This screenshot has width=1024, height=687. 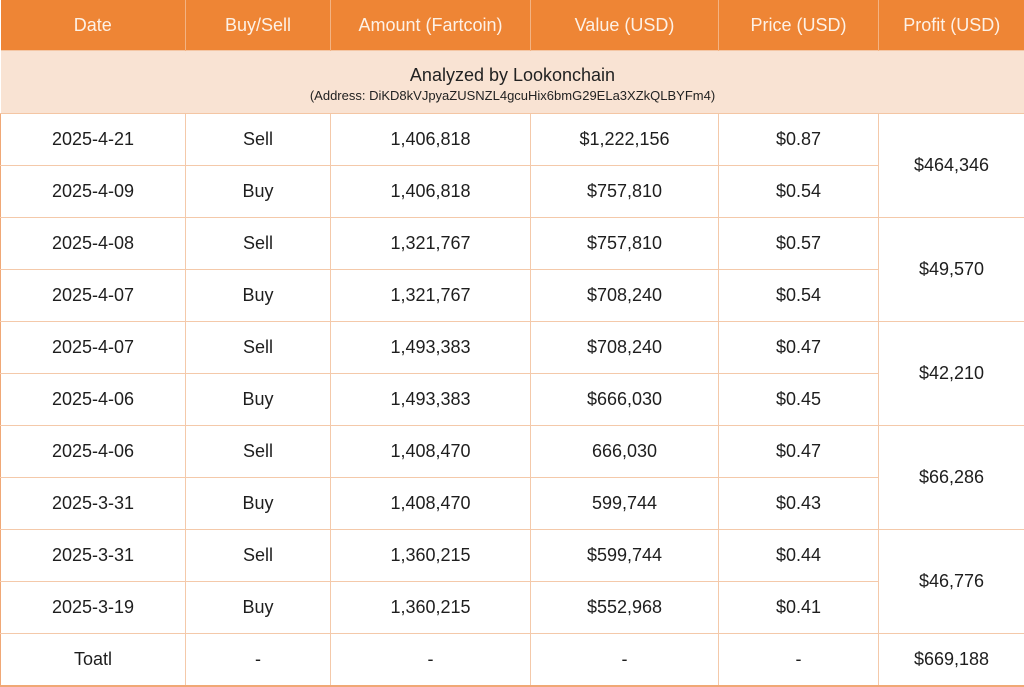 What do you see at coordinates (799, 25) in the screenshot?
I see `header-price: Price (USD)` at bounding box center [799, 25].